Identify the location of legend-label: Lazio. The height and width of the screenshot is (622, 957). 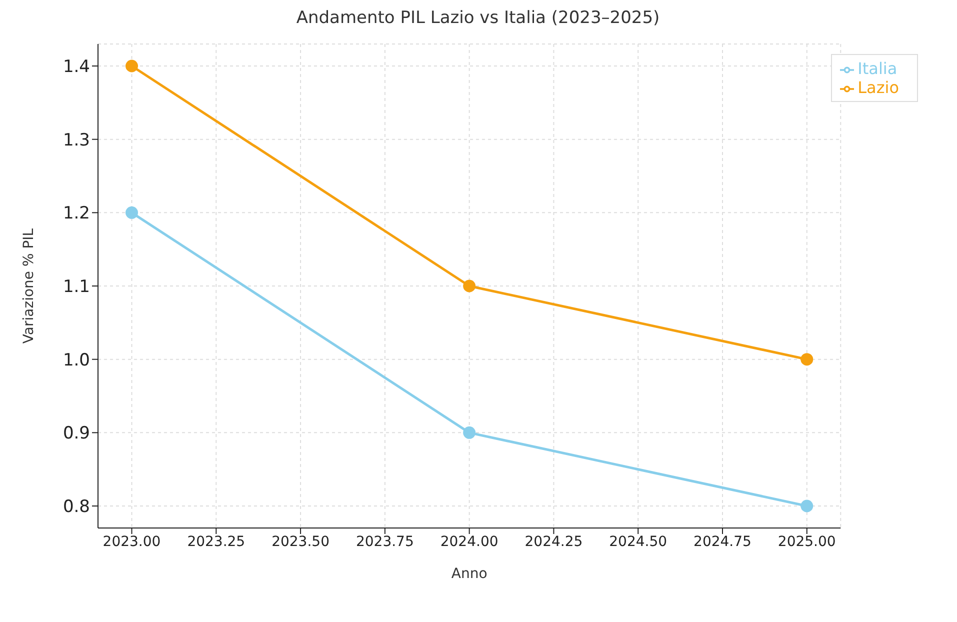
(878, 87).